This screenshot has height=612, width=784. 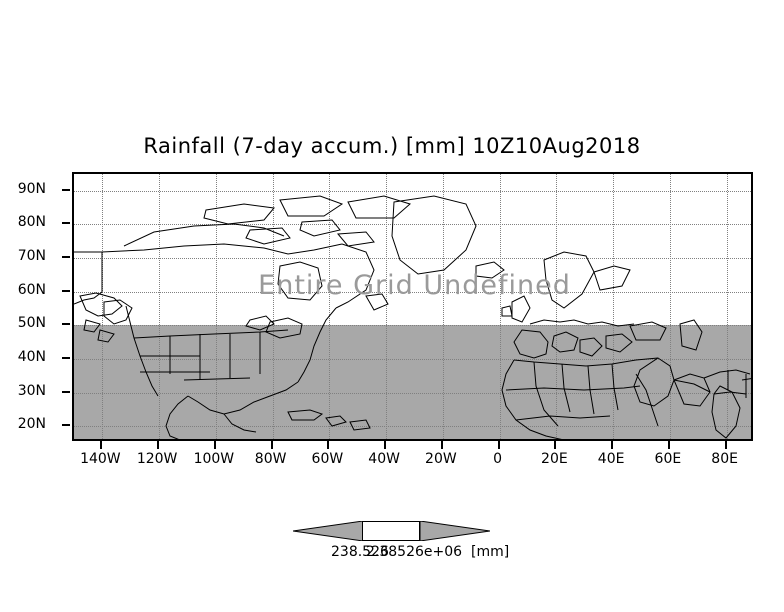 What do you see at coordinates (31, 188) in the screenshot?
I see `y-axis-tick-label: 90N` at bounding box center [31, 188].